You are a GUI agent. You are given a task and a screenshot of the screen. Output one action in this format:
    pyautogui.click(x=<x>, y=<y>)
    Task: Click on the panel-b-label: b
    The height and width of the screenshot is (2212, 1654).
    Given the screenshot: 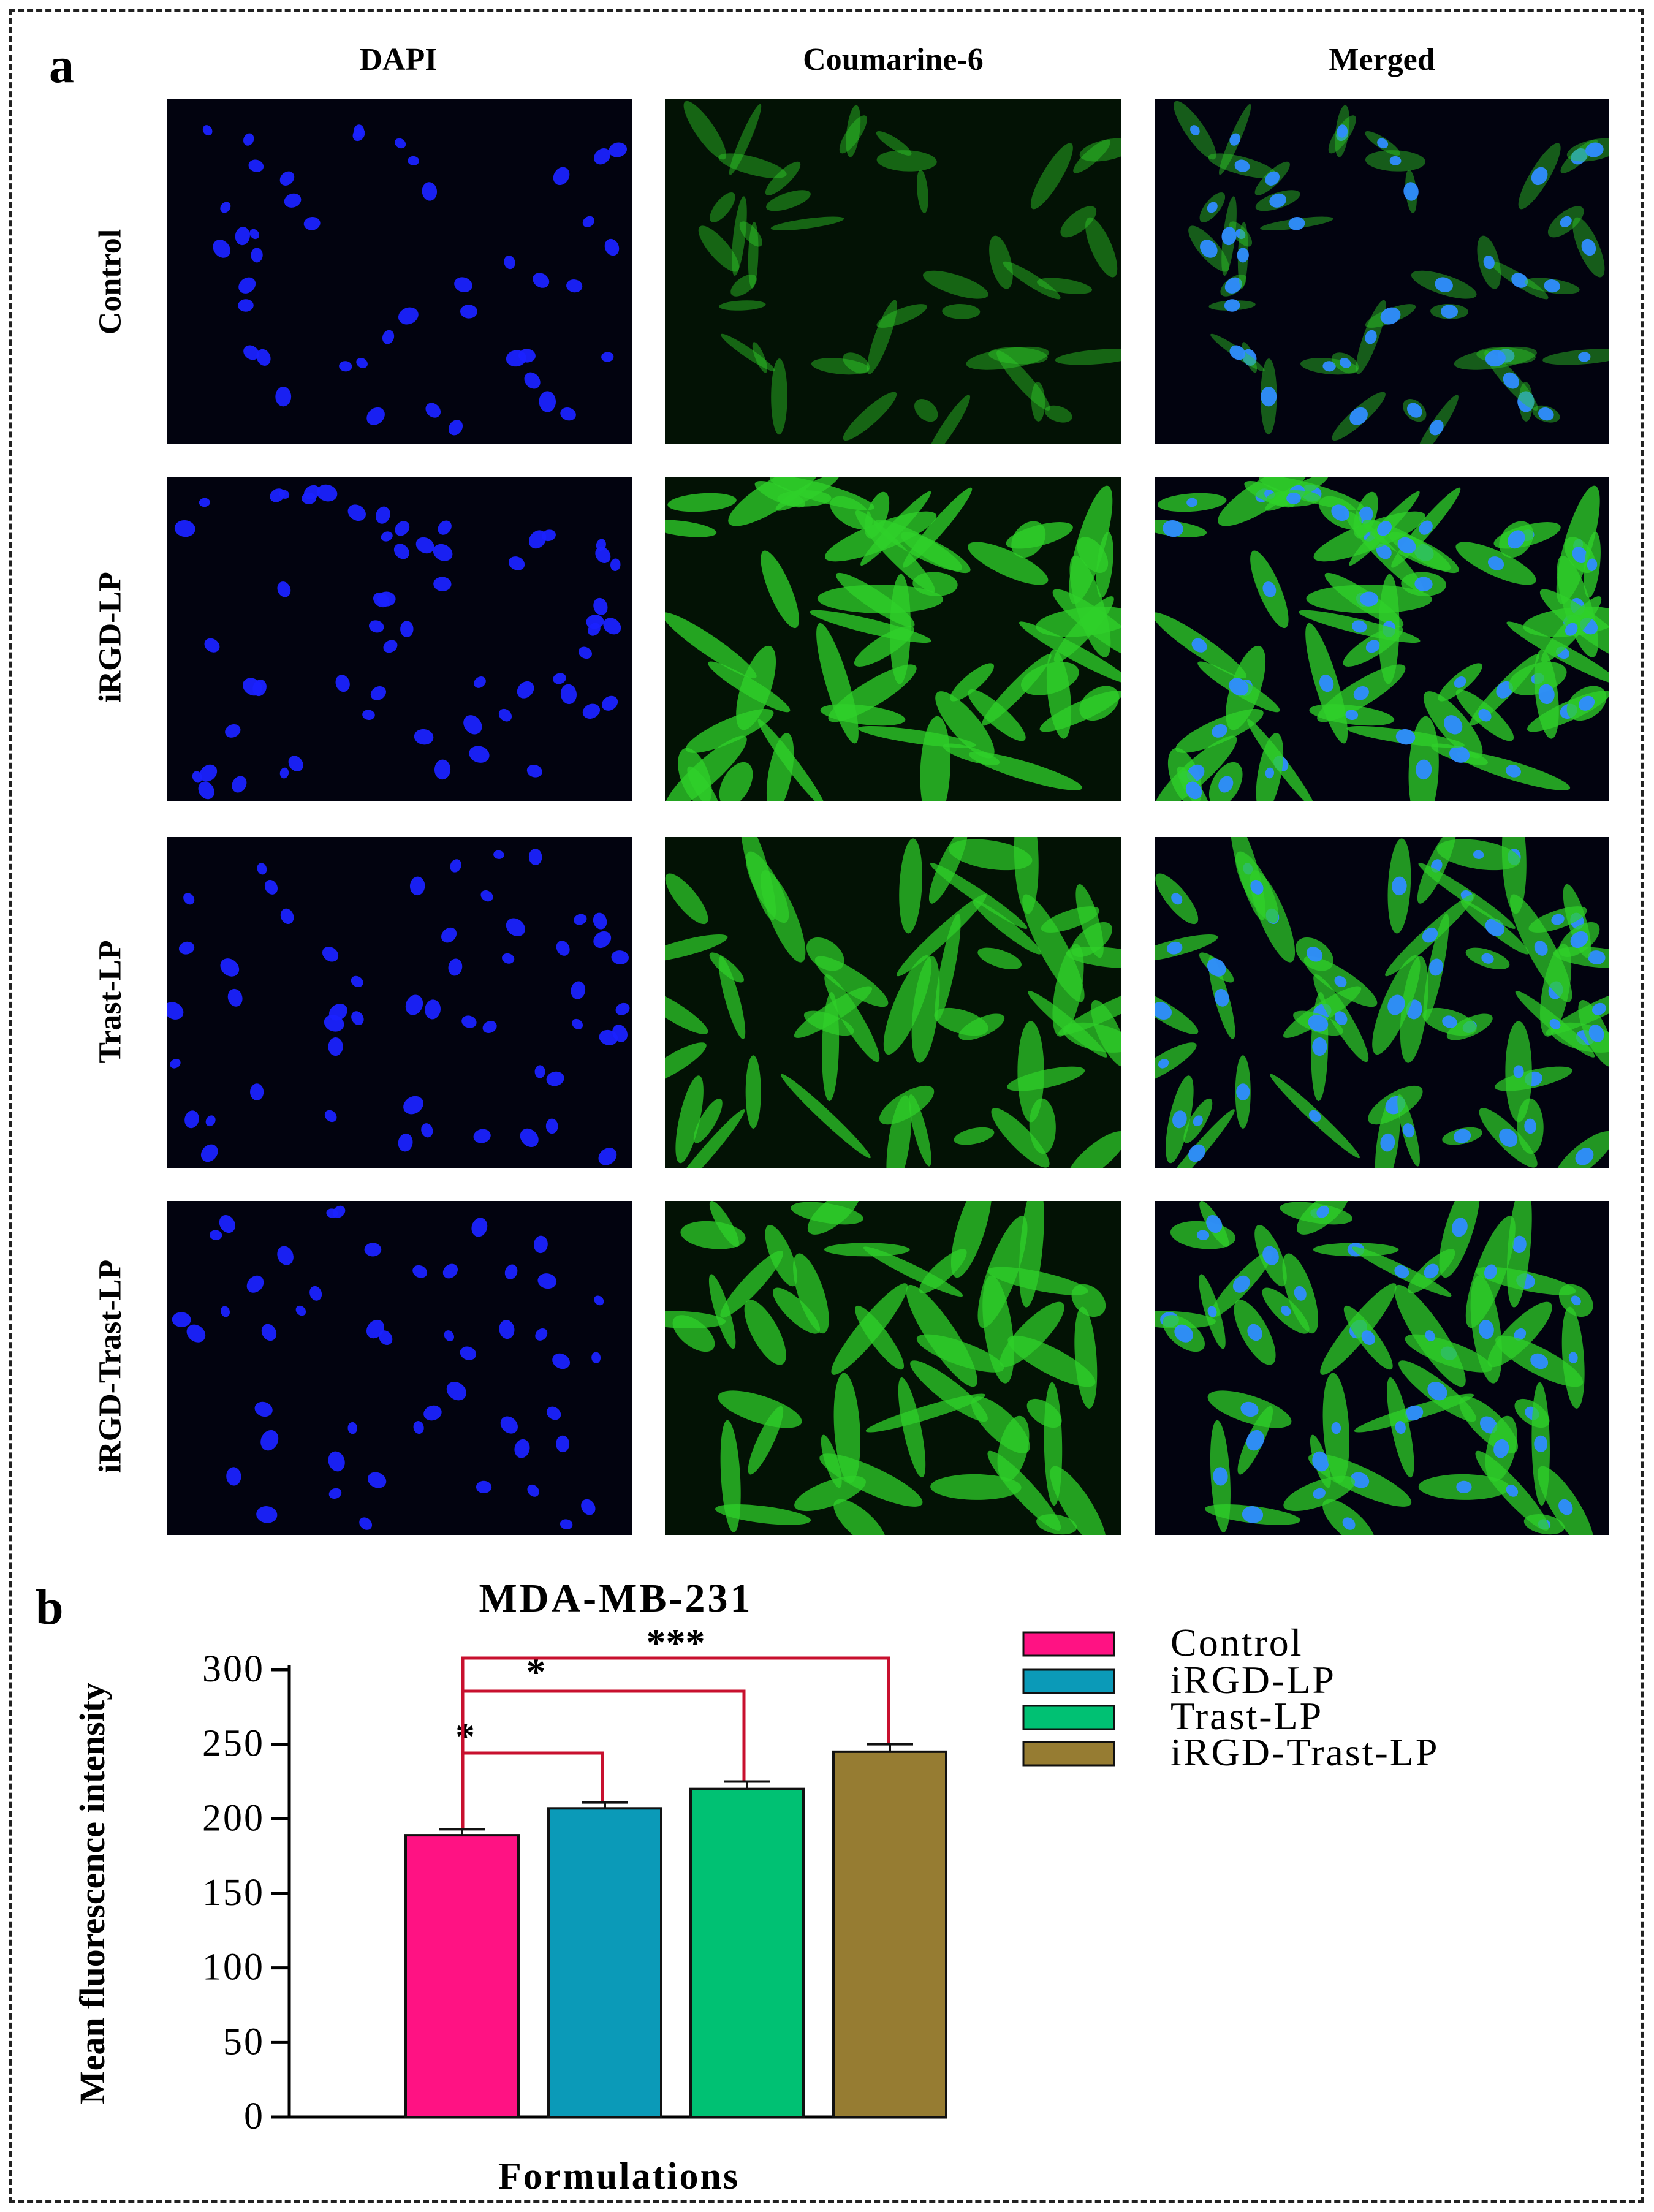 What is the action you would take?
    pyautogui.click(x=50, y=1607)
    